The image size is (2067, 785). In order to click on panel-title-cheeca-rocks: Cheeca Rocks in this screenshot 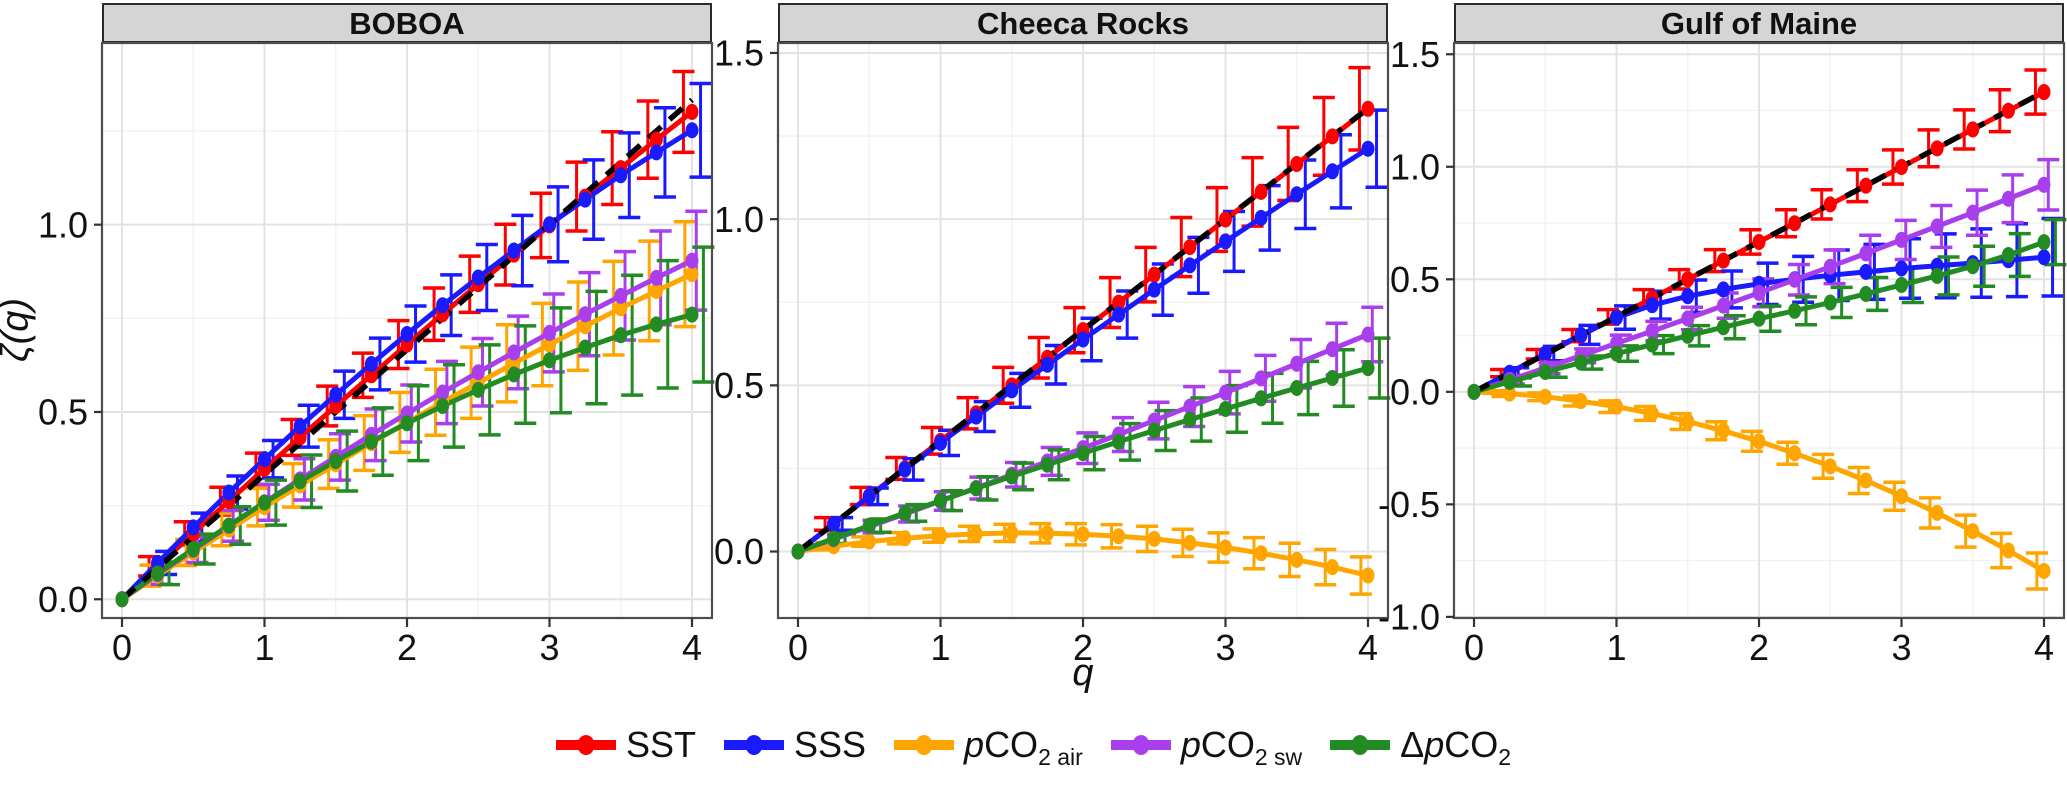, I will do `click(1083, 23)`.